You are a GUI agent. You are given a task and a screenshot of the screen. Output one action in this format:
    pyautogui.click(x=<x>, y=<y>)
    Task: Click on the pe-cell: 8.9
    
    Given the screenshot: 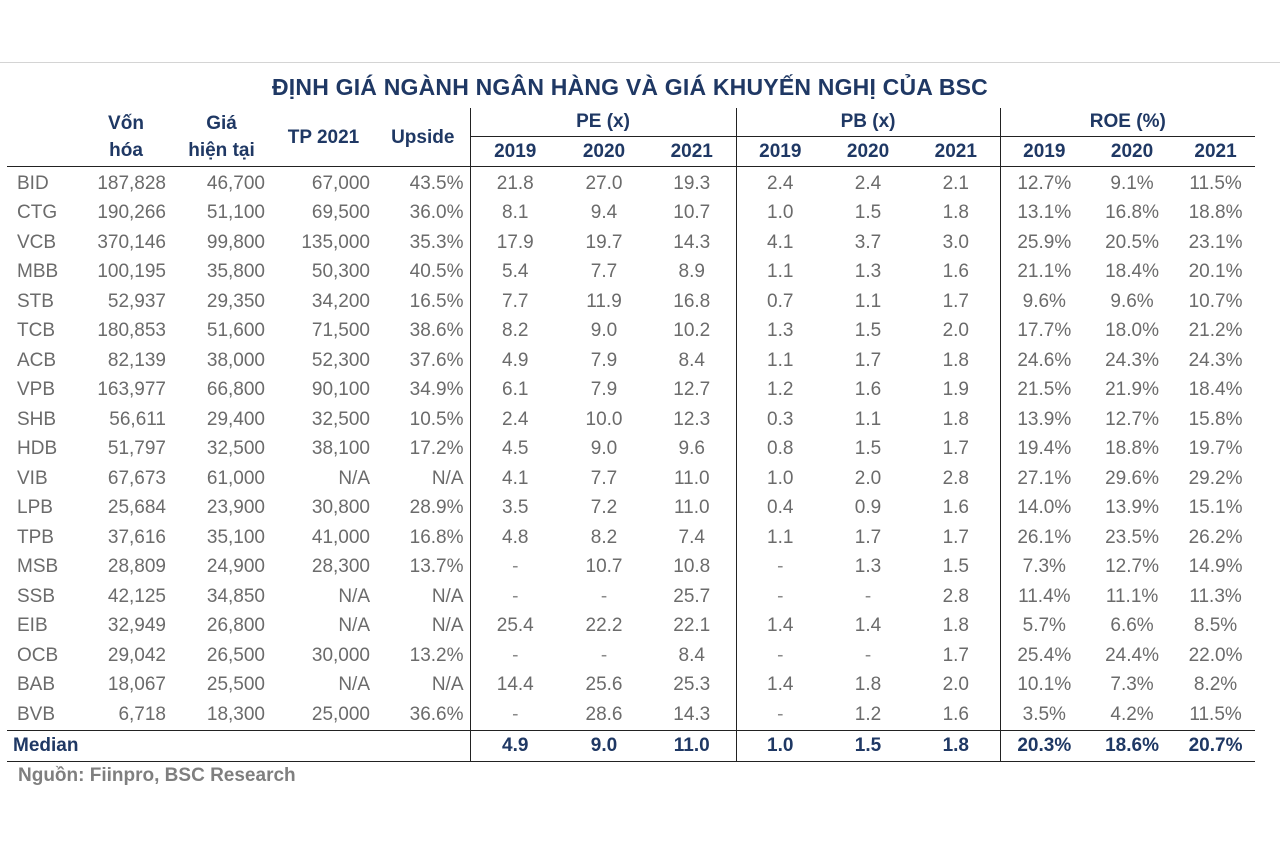 What is the action you would take?
    pyautogui.click(x=691, y=272)
    